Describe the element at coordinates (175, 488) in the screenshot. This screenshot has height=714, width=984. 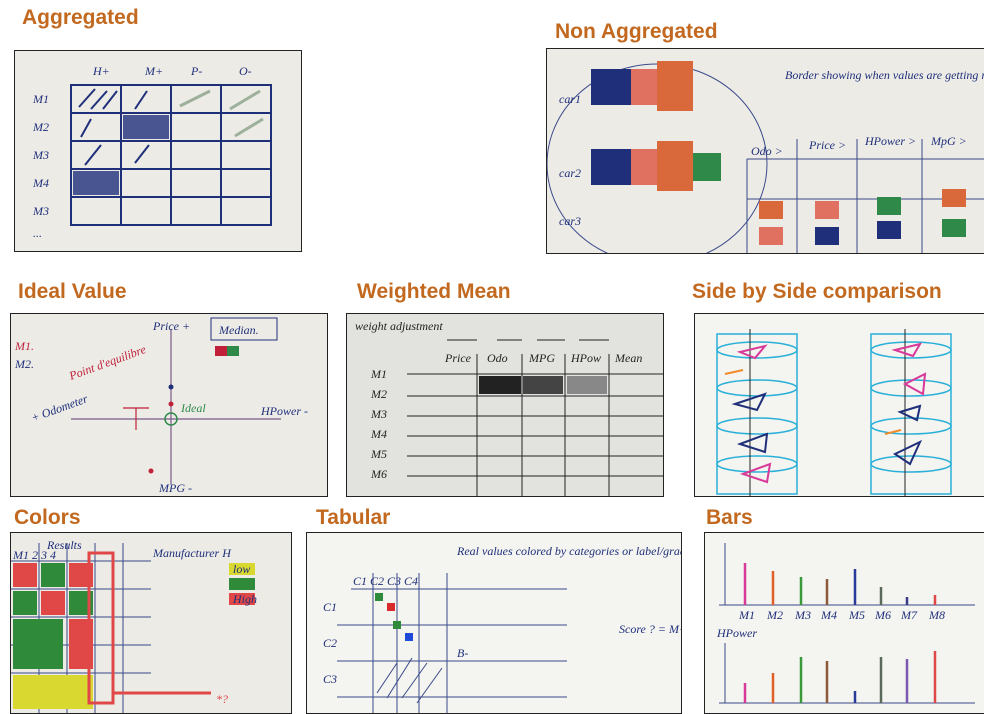
I see `note: MPG -` at that location.